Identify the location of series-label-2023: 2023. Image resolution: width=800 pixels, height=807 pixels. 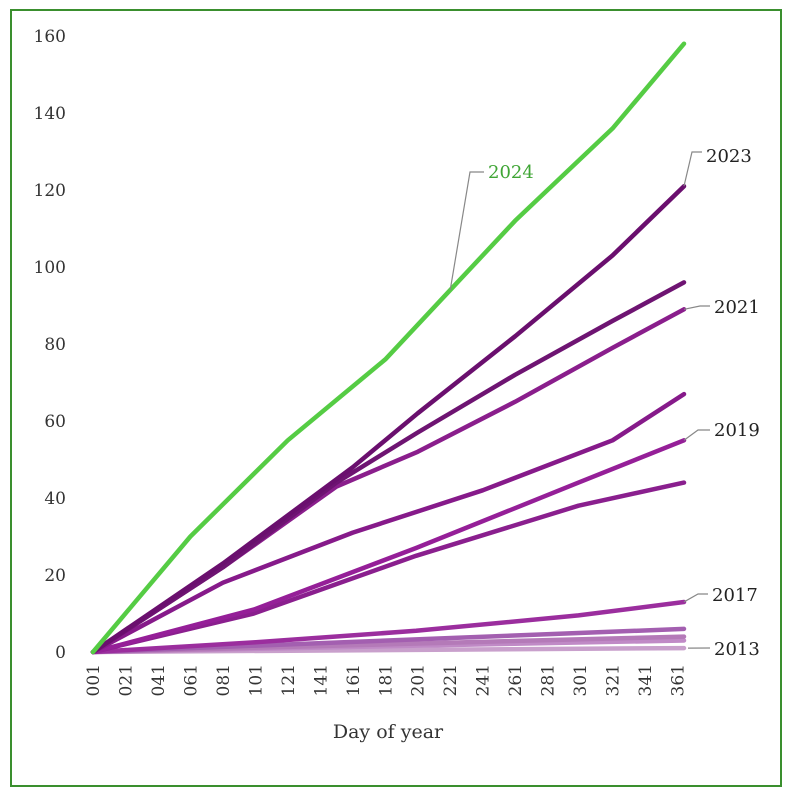
(729, 156).